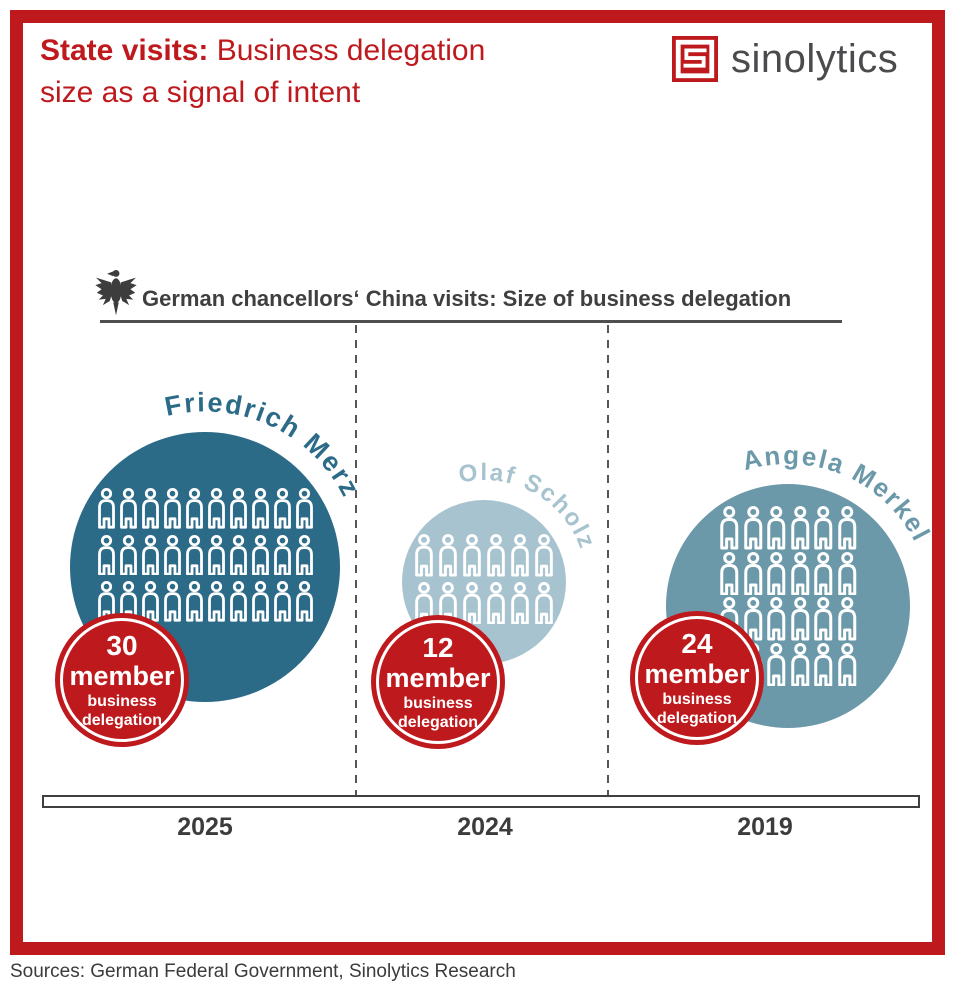 The image size is (961, 1000). Describe the element at coordinates (471, 321) in the screenshot. I see `chart-header-divider` at that location.